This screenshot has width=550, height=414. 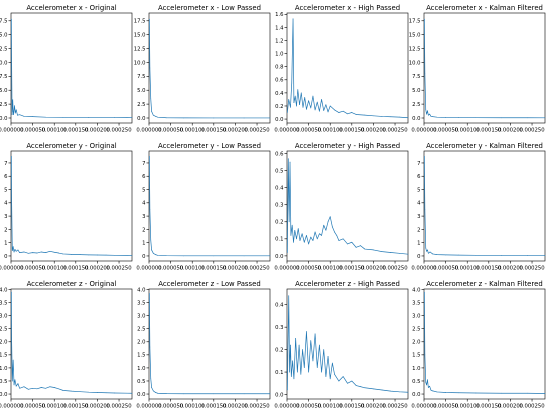 I want to click on y-tick-label: 3.0, so click(x=416, y=317).